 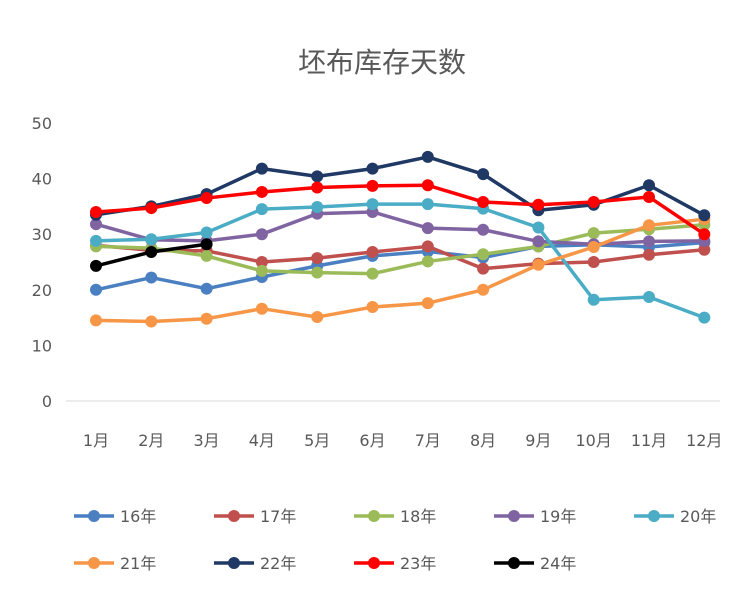 I want to click on series-19年, so click(x=400, y=228).